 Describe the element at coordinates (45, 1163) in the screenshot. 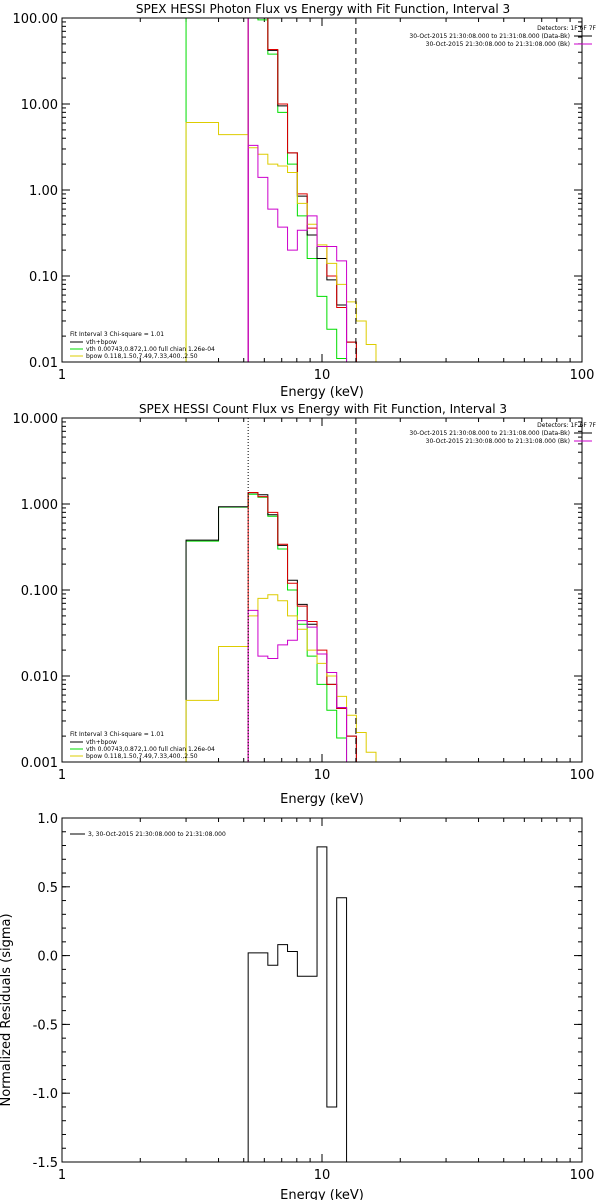

I see `y-tick-label: -1.5` at that location.